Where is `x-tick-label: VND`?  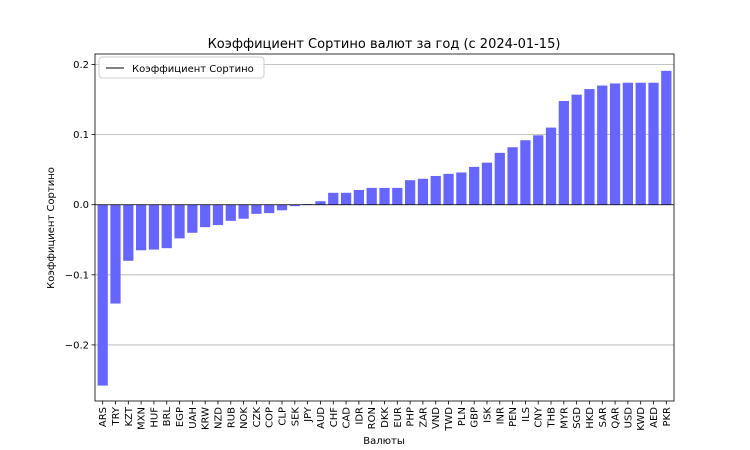 x-tick-label: VND is located at coordinates (436, 418).